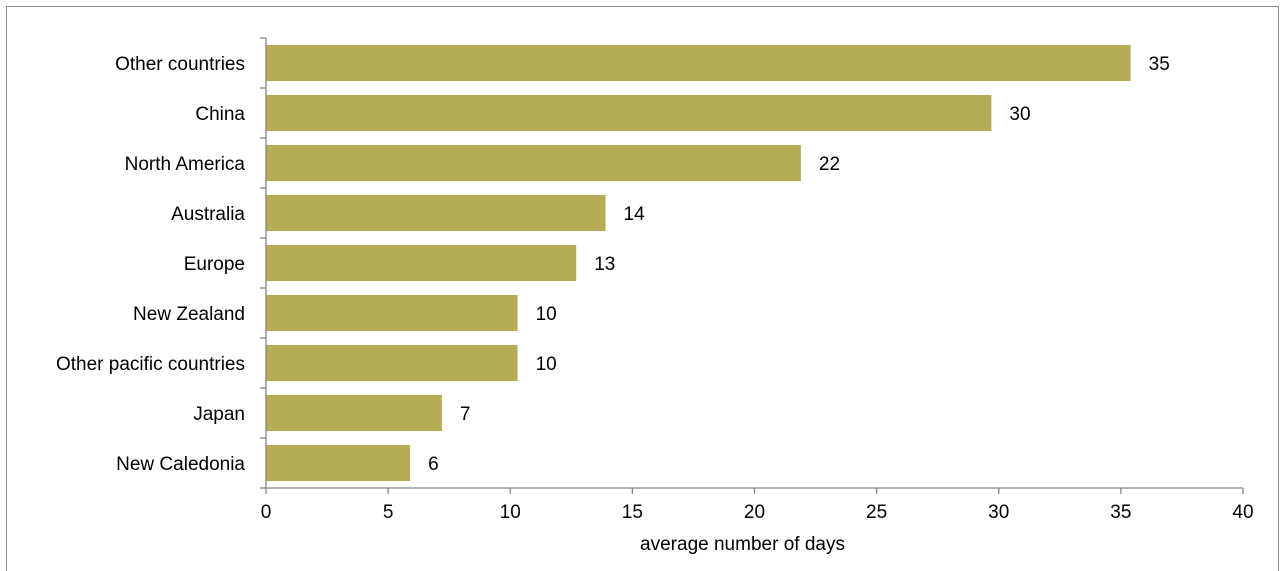 The image size is (1285, 571). I want to click on data-label: 7, so click(465, 414).